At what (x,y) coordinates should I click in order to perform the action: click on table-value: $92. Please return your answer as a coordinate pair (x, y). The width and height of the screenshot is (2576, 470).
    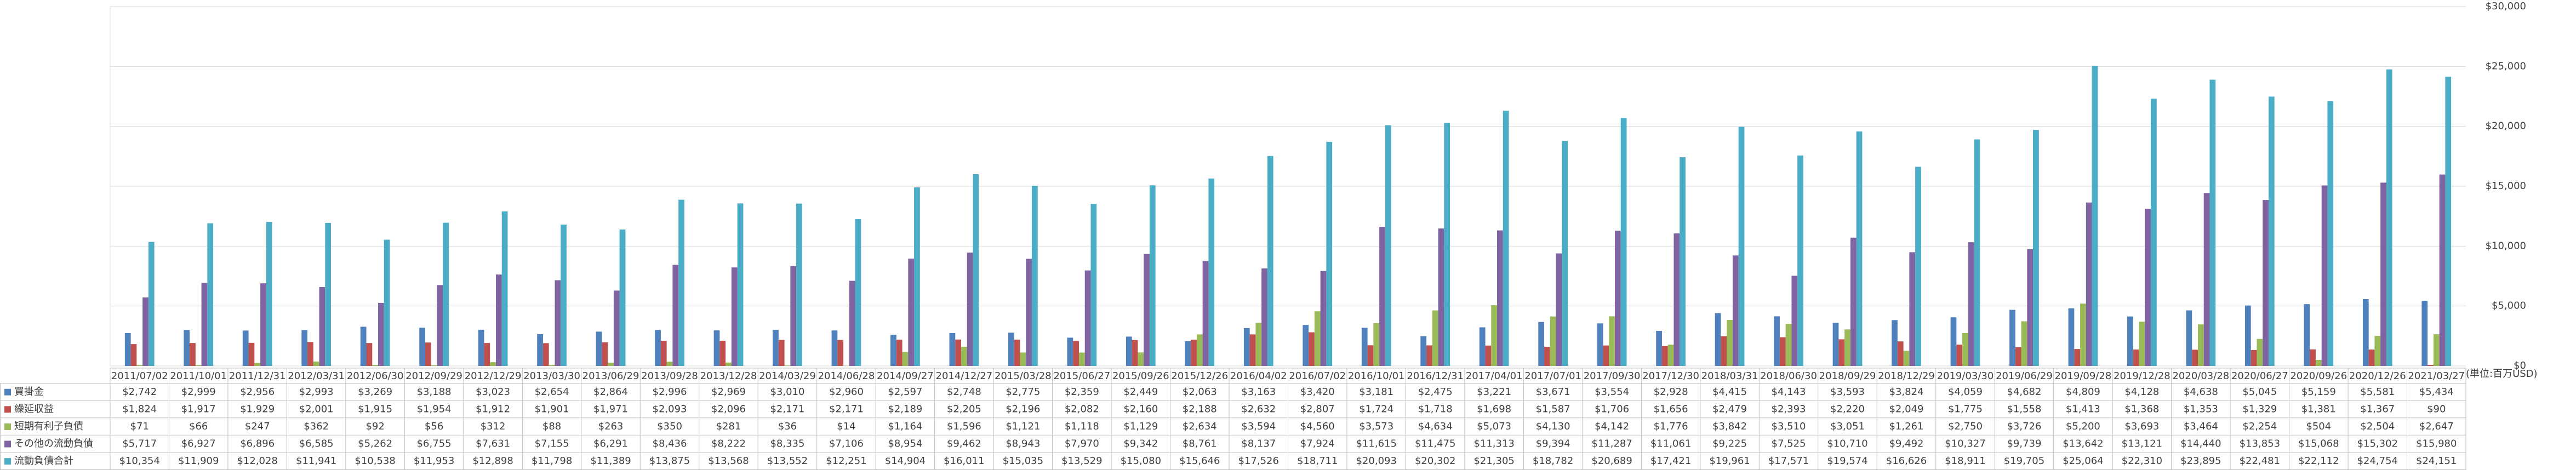
    Looking at the image, I should click on (375, 426).